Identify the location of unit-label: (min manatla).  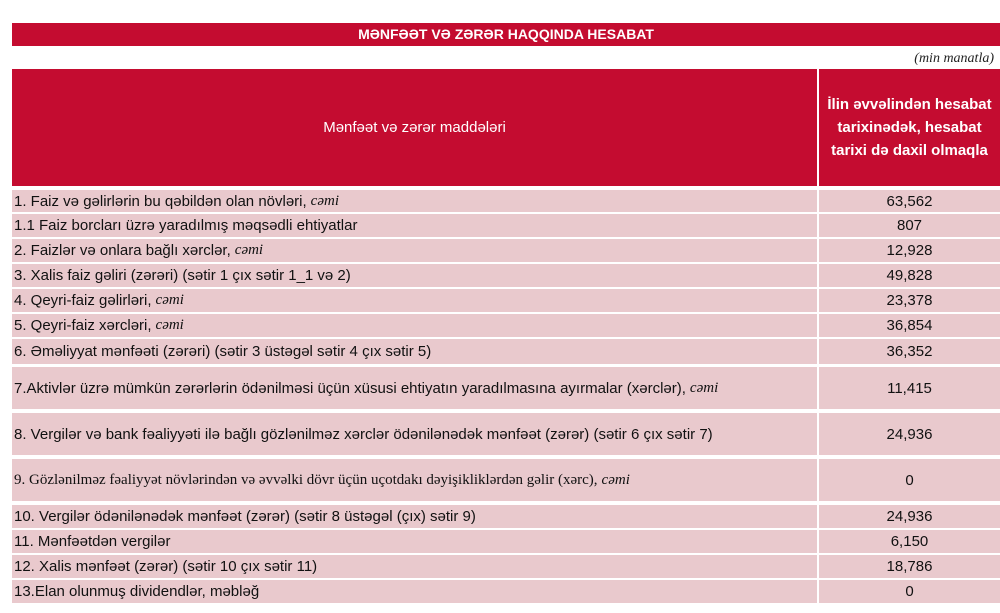
(954, 58).